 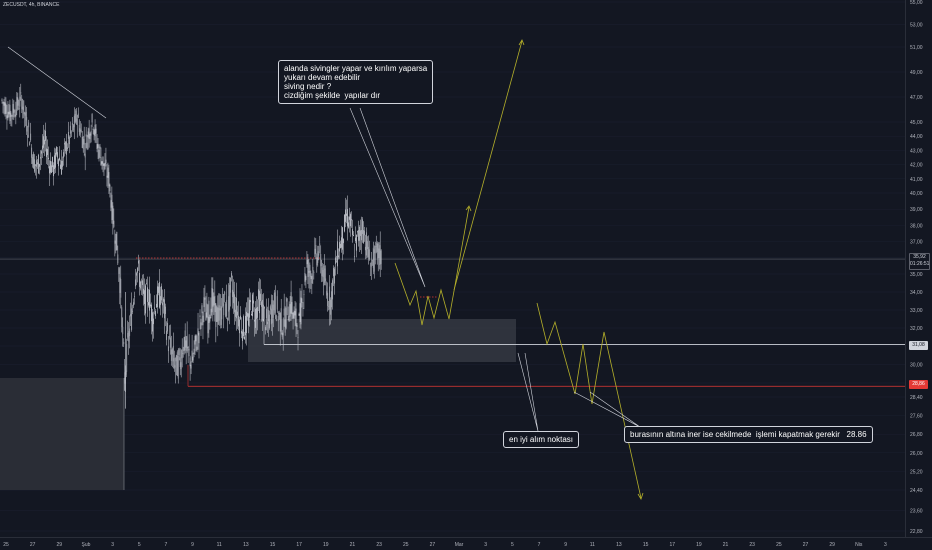 What do you see at coordinates (387, 197) in the screenshot?
I see `callout-pointer` at bounding box center [387, 197].